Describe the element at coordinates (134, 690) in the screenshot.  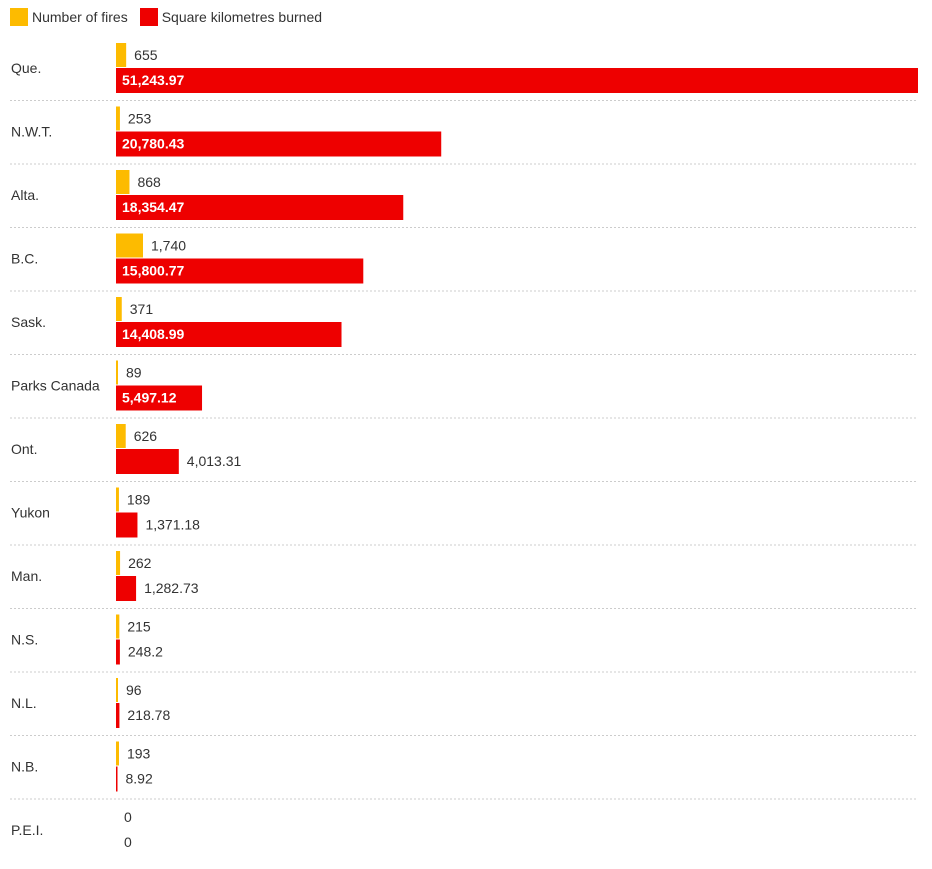
I see `data-label-fires-n-l: 96` at that location.